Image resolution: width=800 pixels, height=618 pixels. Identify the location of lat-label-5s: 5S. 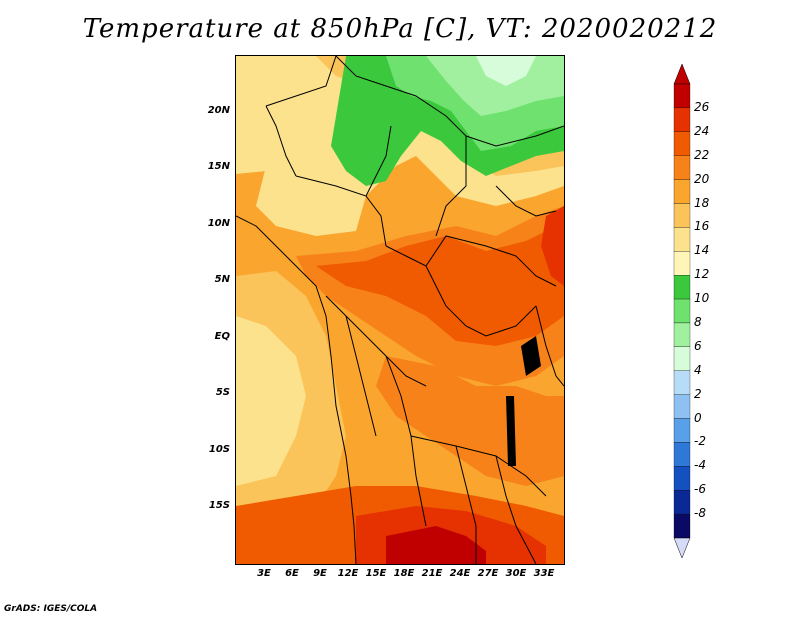
(222, 392).